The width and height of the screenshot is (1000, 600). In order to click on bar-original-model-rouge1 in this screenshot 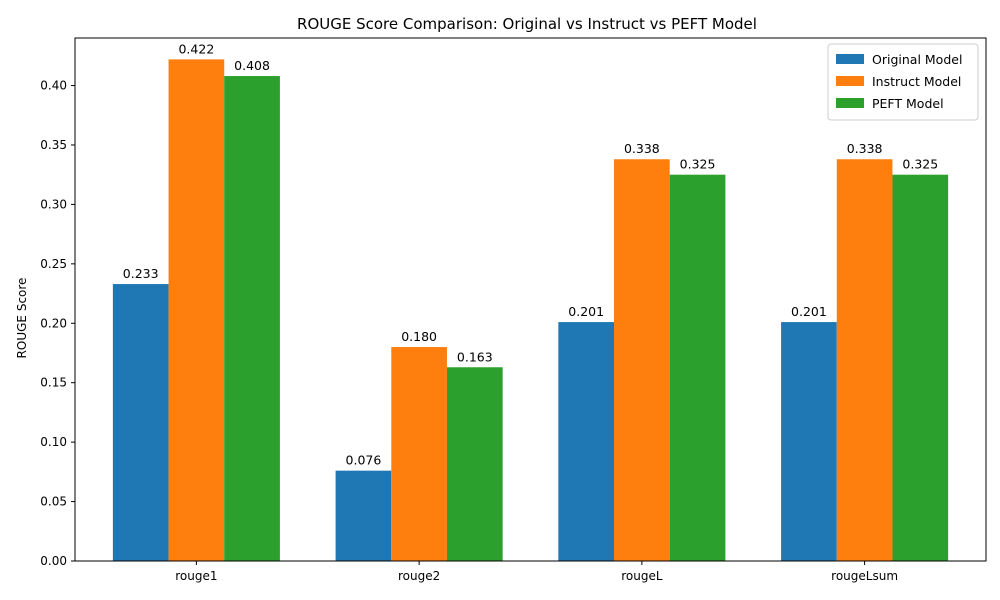, I will do `click(140, 422)`.